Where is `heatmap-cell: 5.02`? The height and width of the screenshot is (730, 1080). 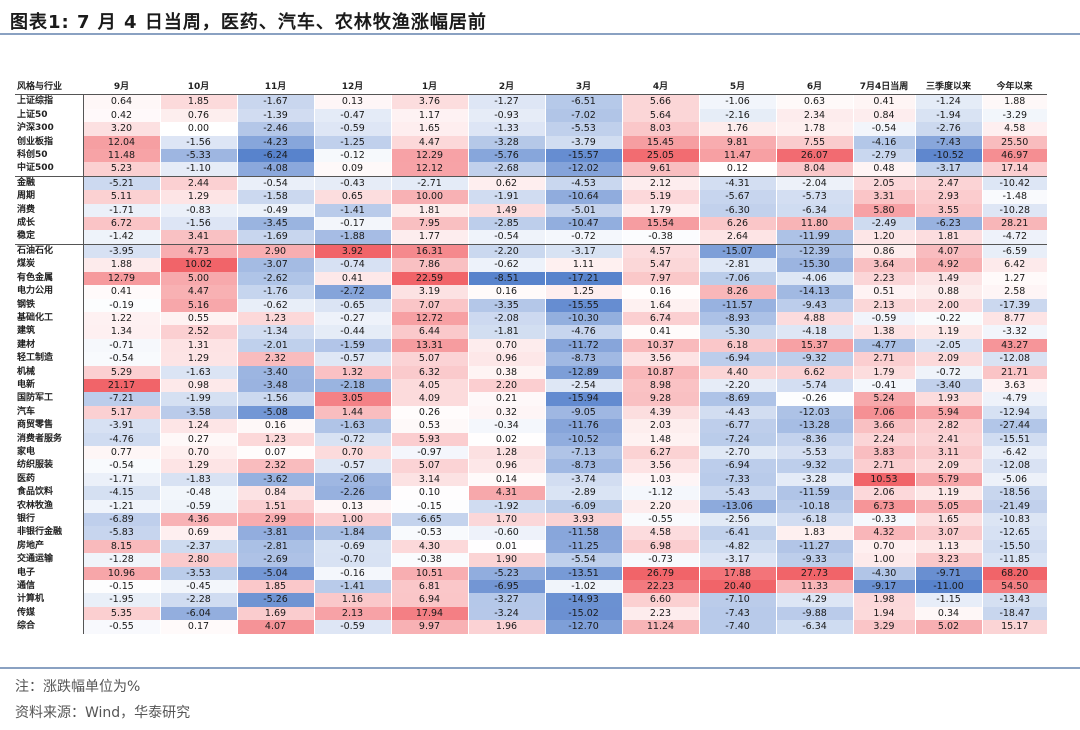
heatmap-cell: 5.02 is located at coordinates (948, 627).